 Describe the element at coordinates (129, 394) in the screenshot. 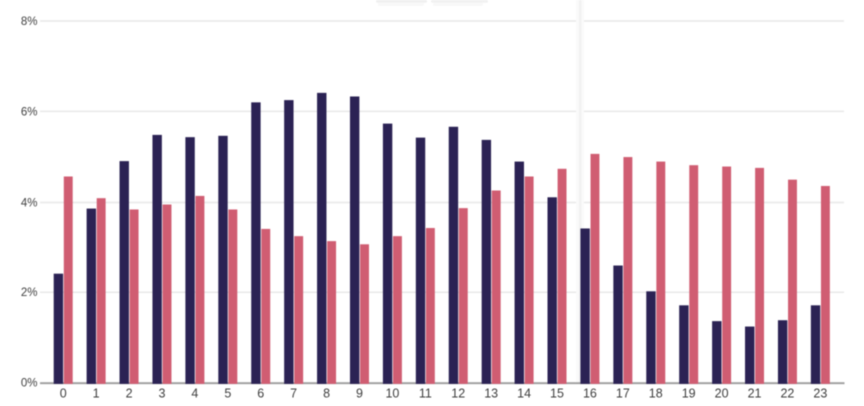

I see `svg-text: 2` at that location.